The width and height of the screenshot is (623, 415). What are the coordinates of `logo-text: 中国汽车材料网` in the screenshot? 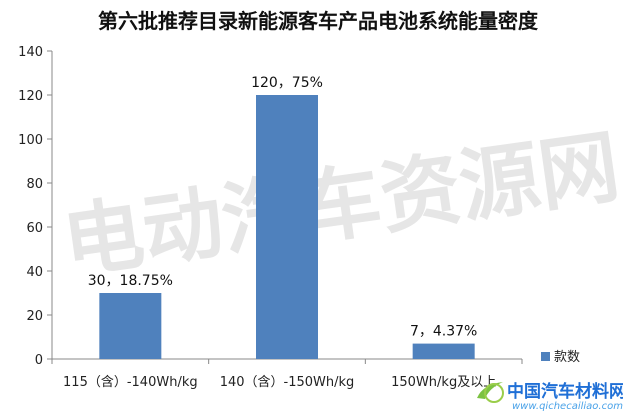 It's located at (565, 391).